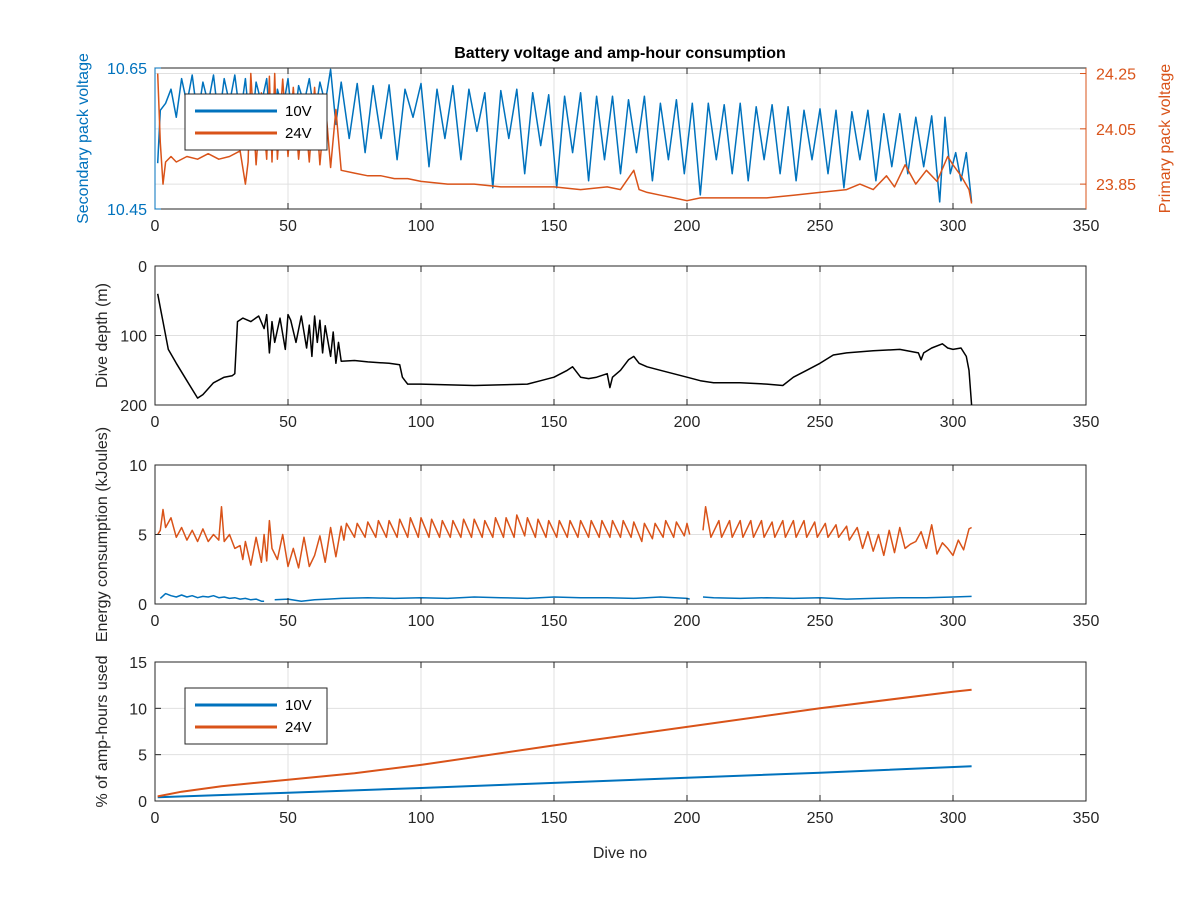  I want to click on y-tick-label: 100, so click(133, 337).